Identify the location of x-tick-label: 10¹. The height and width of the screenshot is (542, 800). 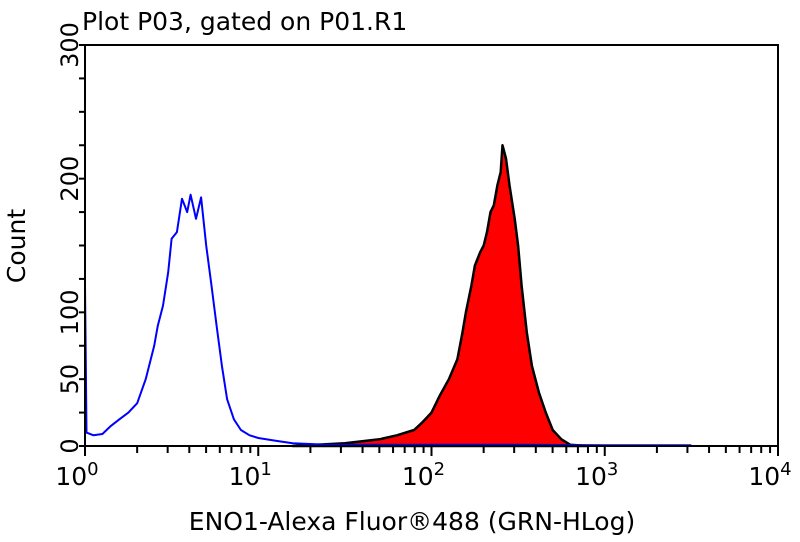
(250, 475).